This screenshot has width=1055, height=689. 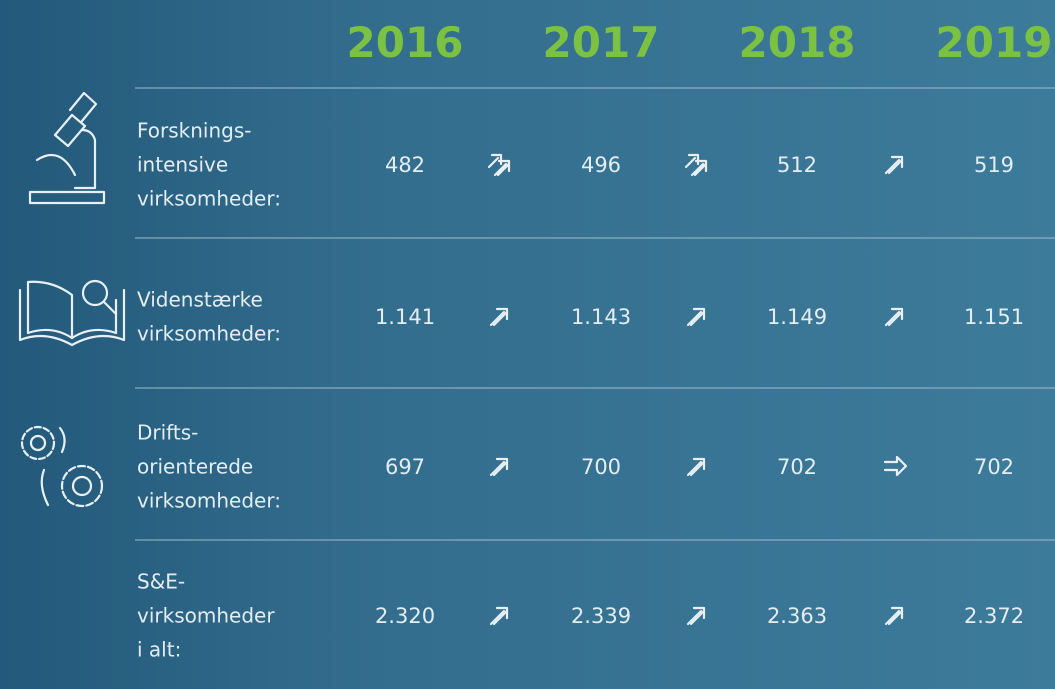 I want to click on cell-value: 2.339, so click(x=601, y=616).